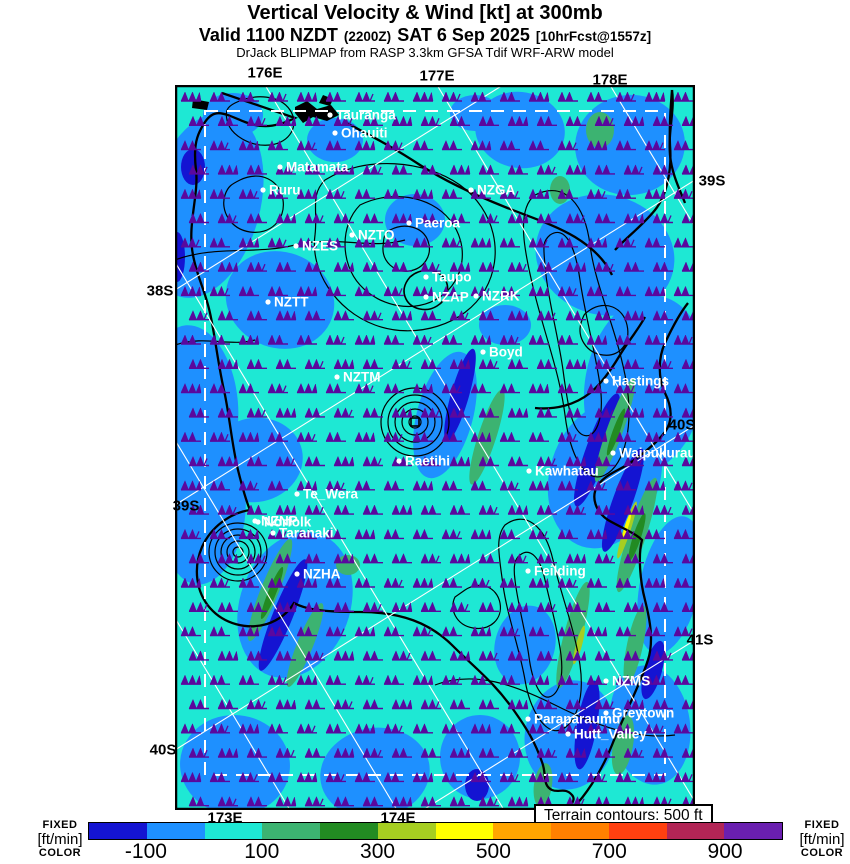  Describe the element at coordinates (577, 719) in the screenshot. I see `waypoint-label: Paraparaumu` at that location.